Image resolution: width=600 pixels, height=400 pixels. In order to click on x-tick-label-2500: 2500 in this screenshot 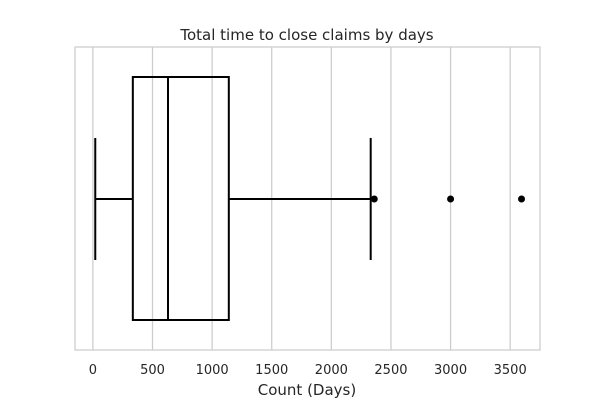, I will do `click(390, 370)`.